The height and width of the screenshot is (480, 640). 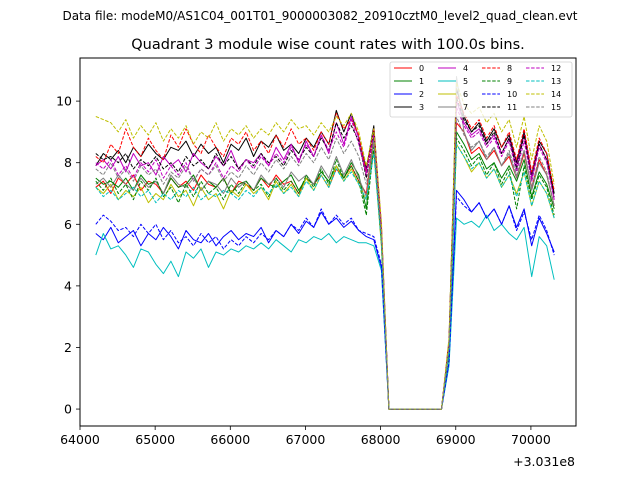 What do you see at coordinates (456, 439) in the screenshot?
I see `x-tick-label-5: 69000` at bounding box center [456, 439].